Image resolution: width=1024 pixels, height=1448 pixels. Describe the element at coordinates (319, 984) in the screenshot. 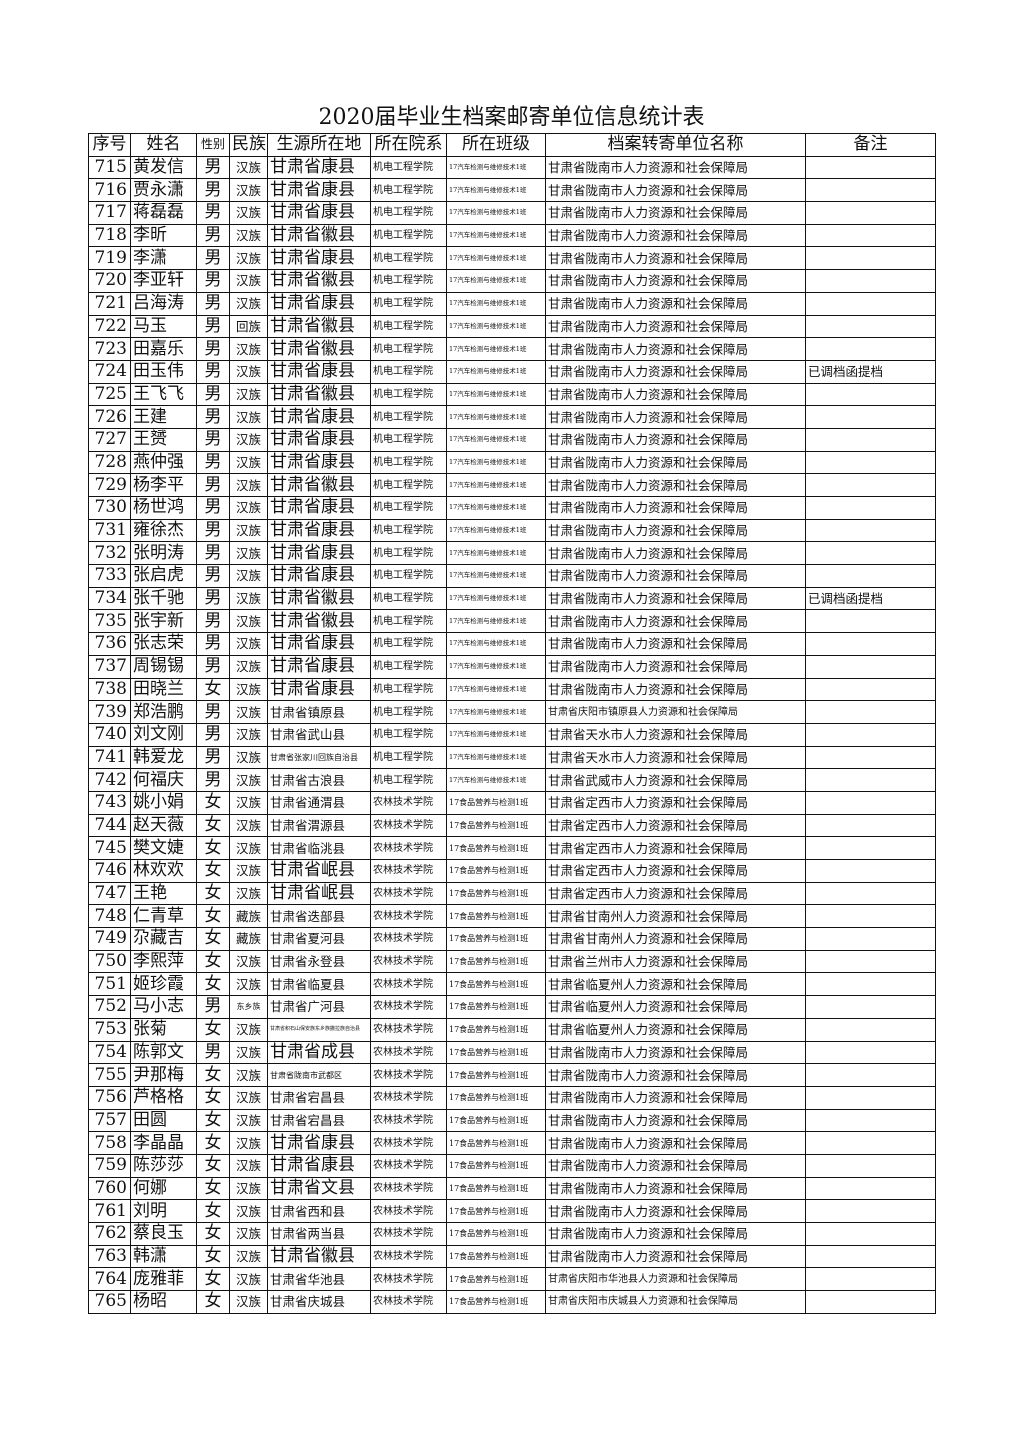

I see `cell-origin: 甘肃省临夏县` at that location.